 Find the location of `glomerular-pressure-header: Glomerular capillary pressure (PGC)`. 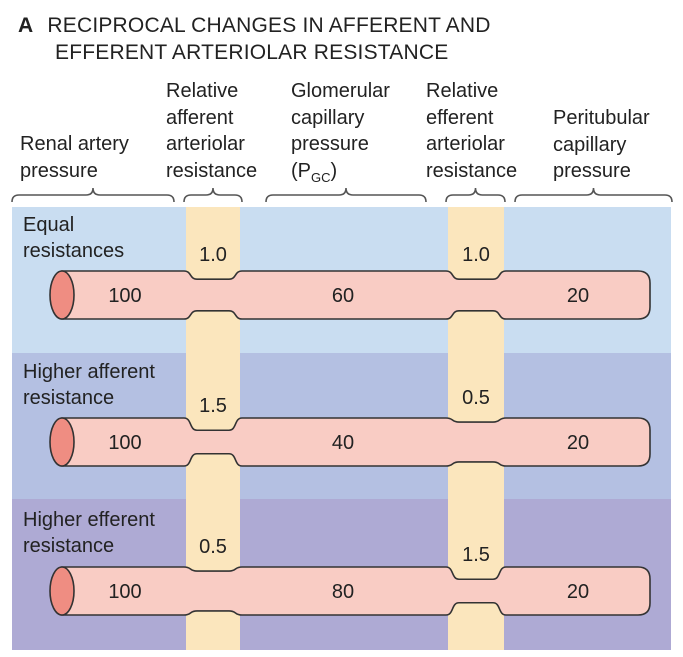

glomerular-pressure-header: Glomerular capillary pressure (PGC) is located at coordinates (340, 134).